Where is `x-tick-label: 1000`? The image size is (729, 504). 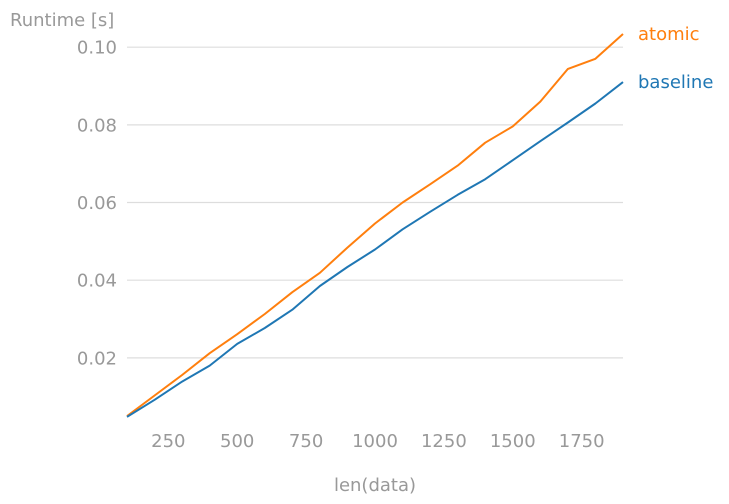
x-tick-label: 1000 is located at coordinates (375, 441).